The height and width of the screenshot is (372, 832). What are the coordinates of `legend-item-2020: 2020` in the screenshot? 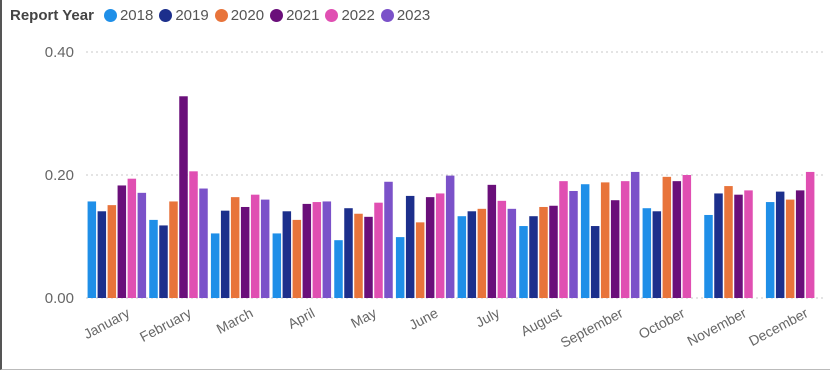 It's located at (241, 15).